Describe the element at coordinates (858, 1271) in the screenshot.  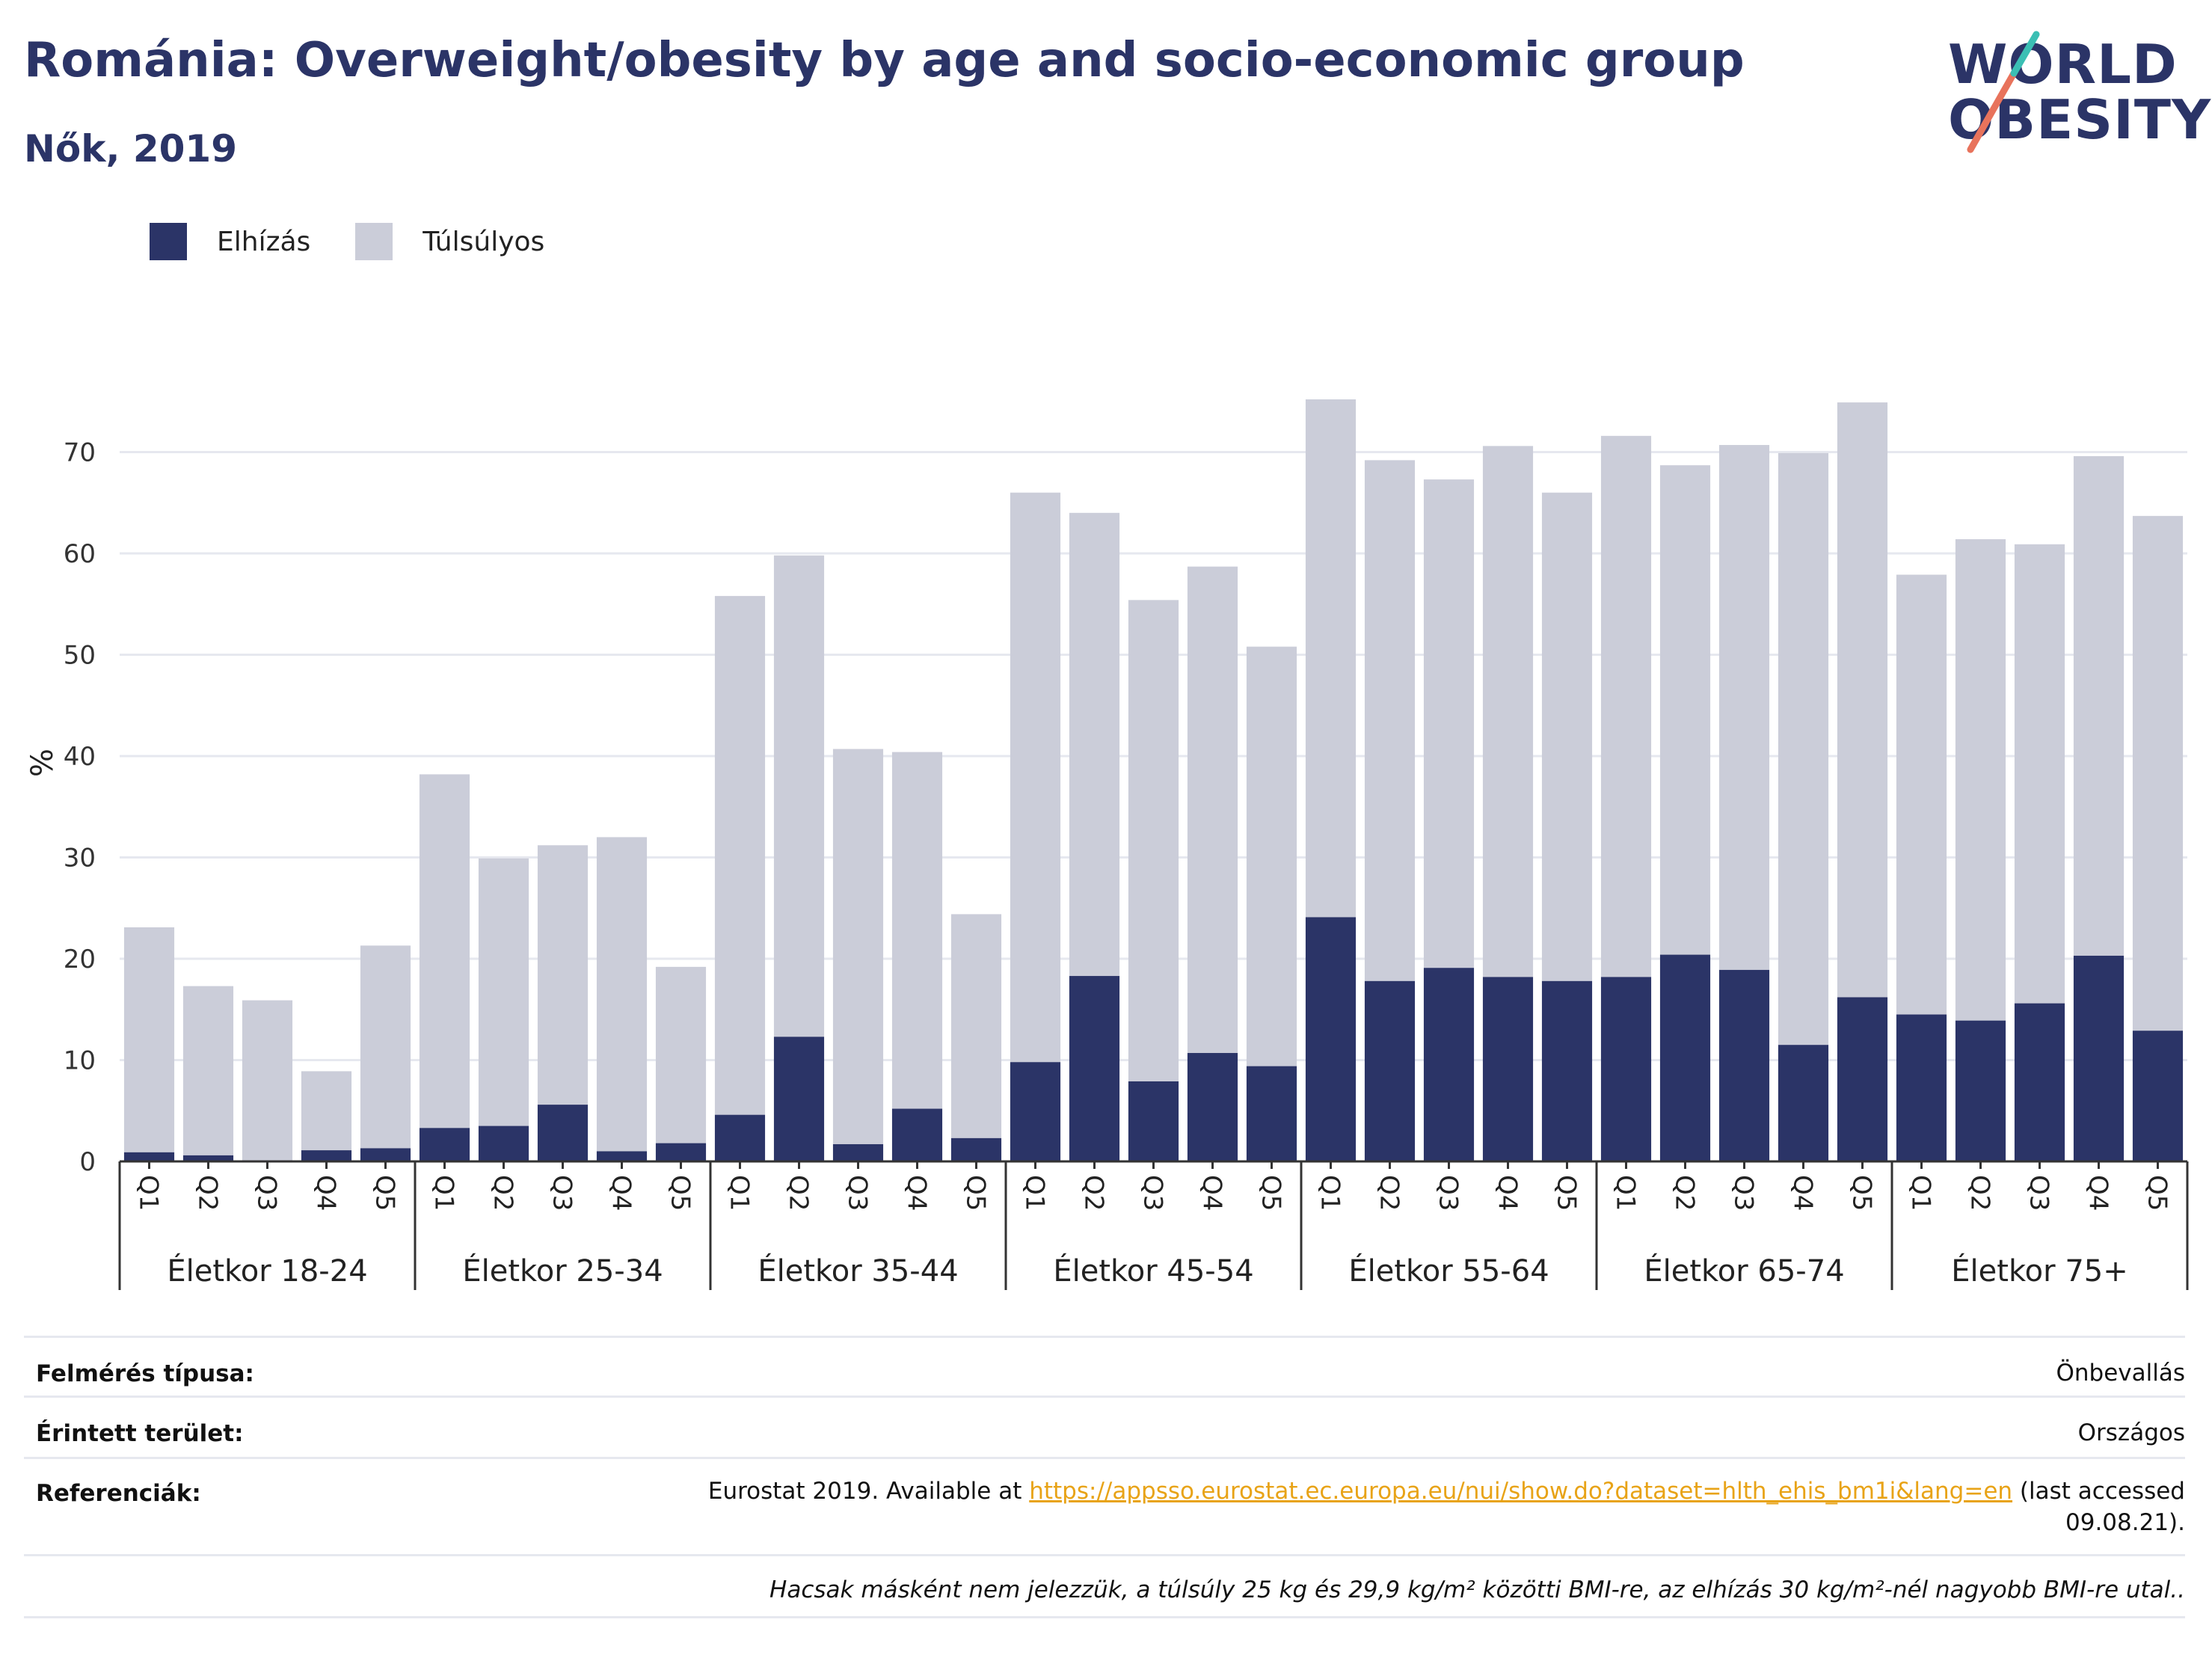
I see `x-group-label: Életkor 35-44` at that location.